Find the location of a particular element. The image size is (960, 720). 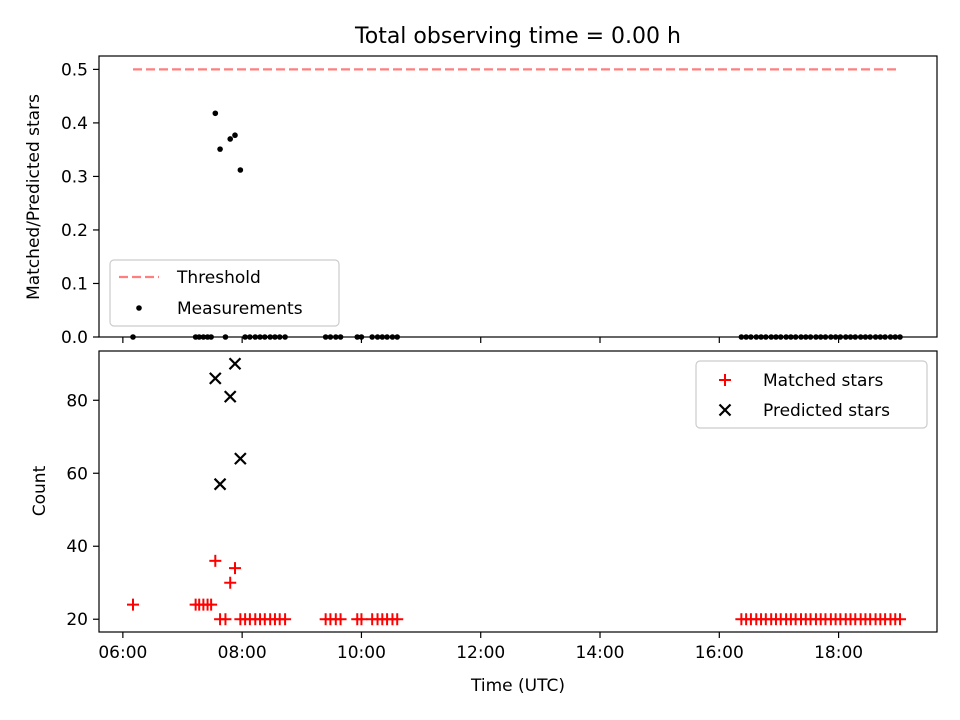

legend-threshold-label: Threshold is located at coordinates (218, 278).